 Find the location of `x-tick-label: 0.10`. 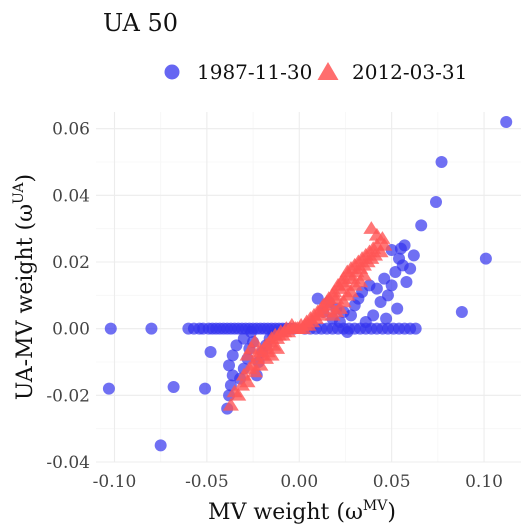

x-tick-label: 0.10 is located at coordinates (484, 482).